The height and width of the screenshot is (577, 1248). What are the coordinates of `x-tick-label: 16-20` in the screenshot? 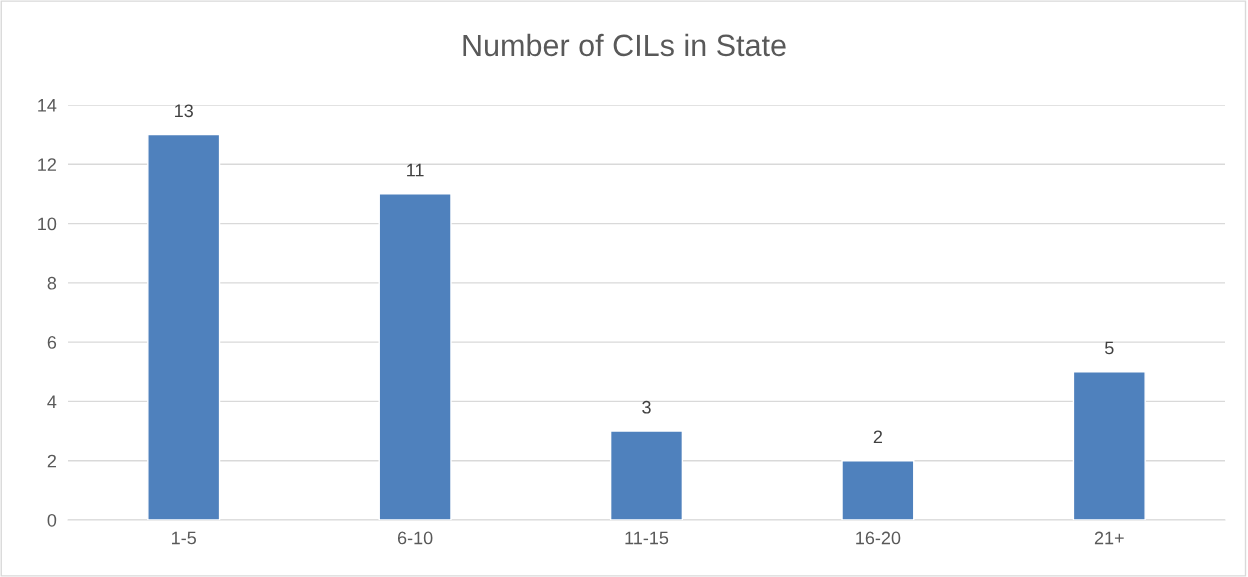 It's located at (878, 538).